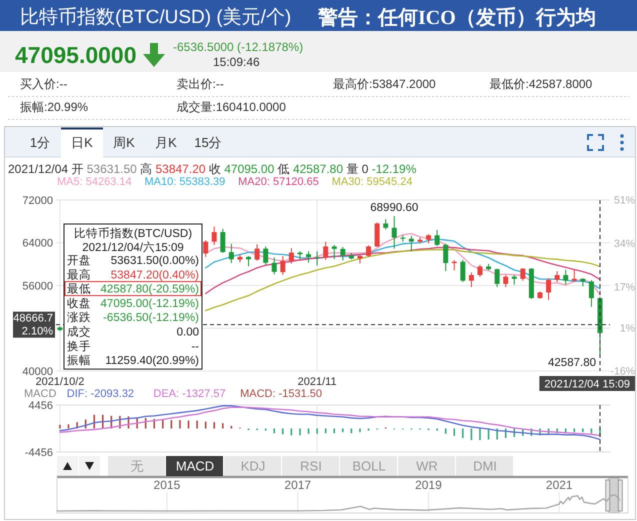 The image size is (637, 521). I want to click on annotation: 53631.50(0.00%), so click(155, 261).